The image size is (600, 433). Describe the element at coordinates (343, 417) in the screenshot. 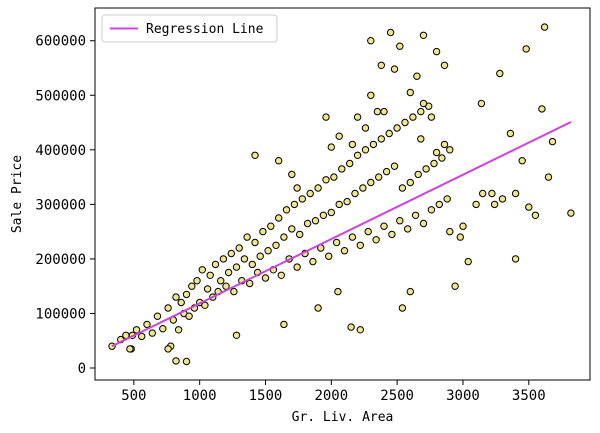

I see `x-axis-title: Gr. Liv. Area` at that location.